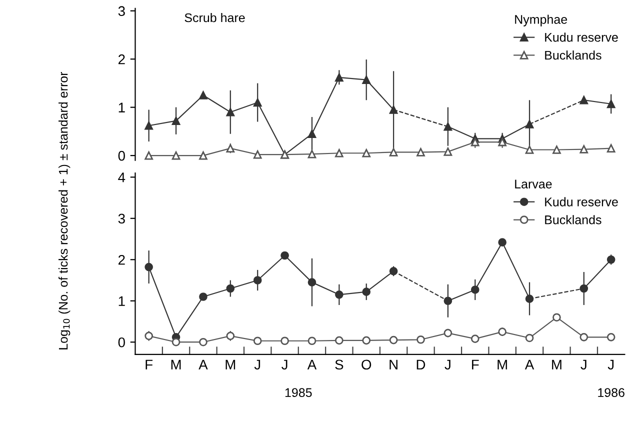 This screenshot has height=422, width=644. I want to click on text: 1986, so click(611, 392).